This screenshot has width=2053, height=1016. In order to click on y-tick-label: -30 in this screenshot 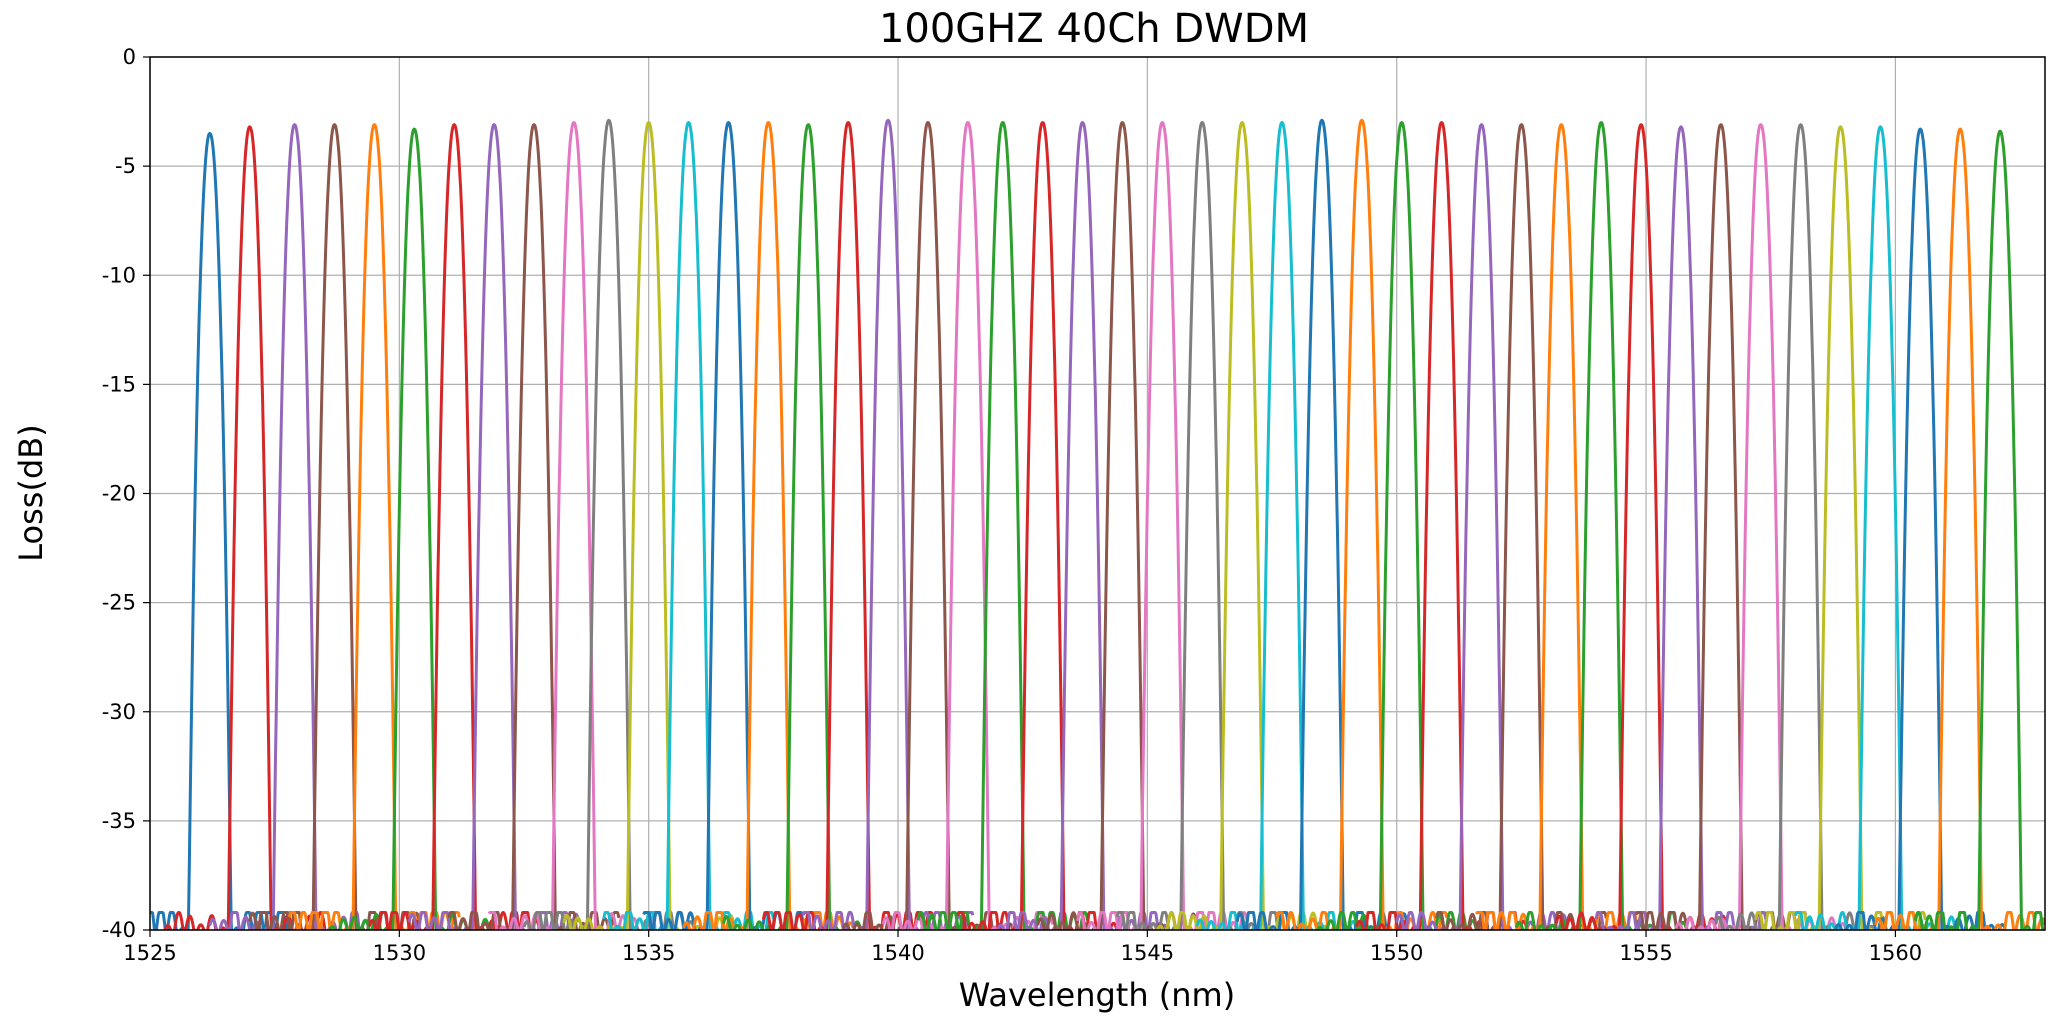, I will do `click(119, 712)`.